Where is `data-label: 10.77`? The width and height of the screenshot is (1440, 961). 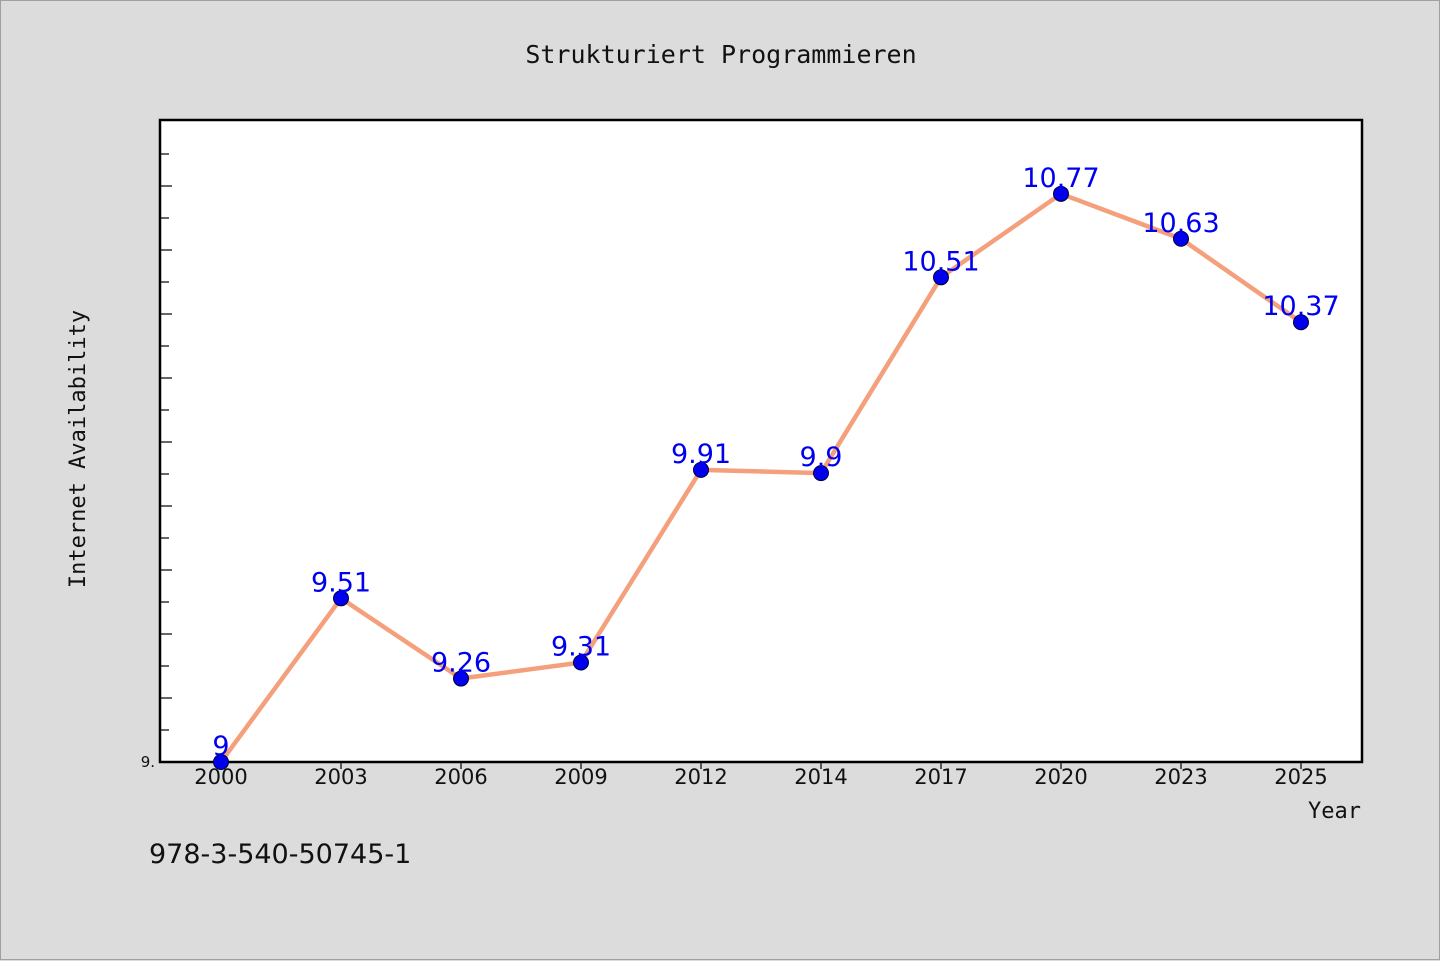
data-label: 10.77 is located at coordinates (1060, 178).